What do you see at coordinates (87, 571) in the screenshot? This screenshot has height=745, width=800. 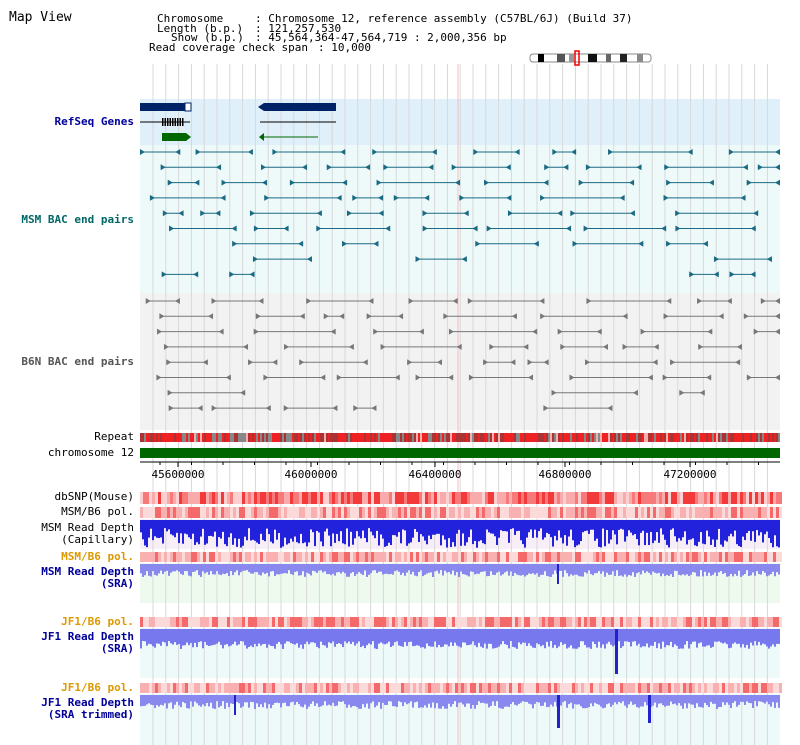 I see `track-label-msm-depth-sra: MSM Read Depth` at bounding box center [87, 571].